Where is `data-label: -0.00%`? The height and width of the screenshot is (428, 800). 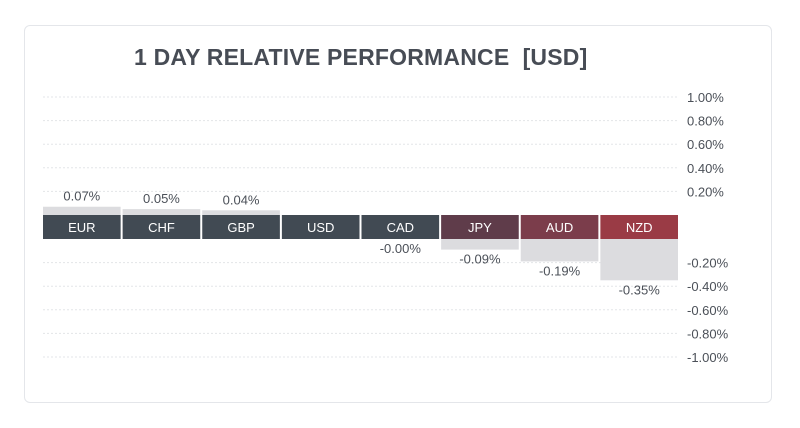
data-label: -0.00% is located at coordinates (401, 248).